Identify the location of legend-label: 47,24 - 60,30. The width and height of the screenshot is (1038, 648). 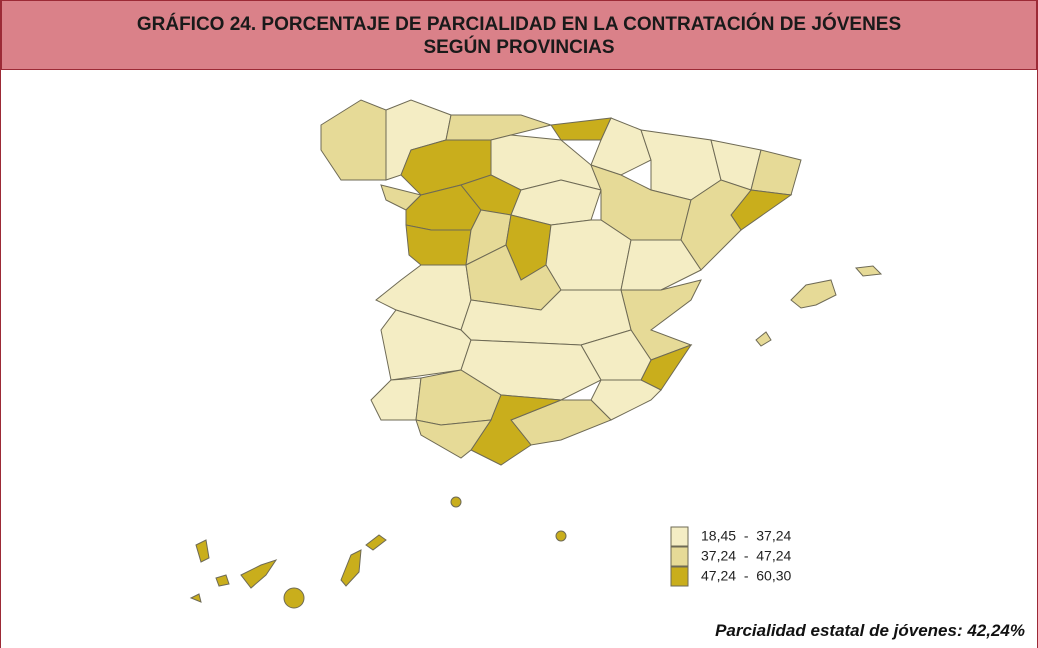
(746, 576).